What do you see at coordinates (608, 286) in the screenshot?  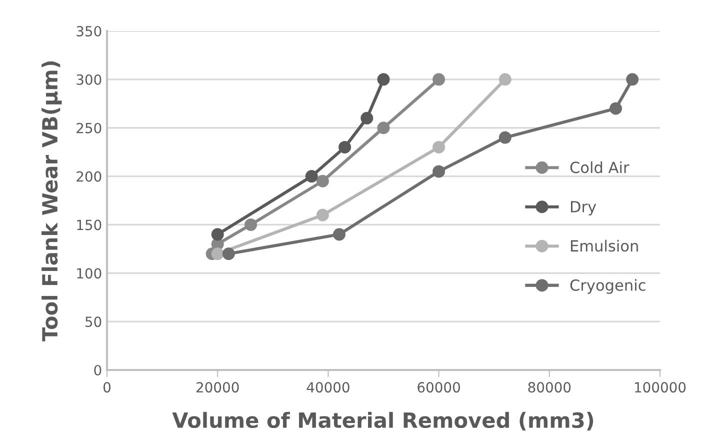 I see `legend-label: Cryogenic` at bounding box center [608, 286].